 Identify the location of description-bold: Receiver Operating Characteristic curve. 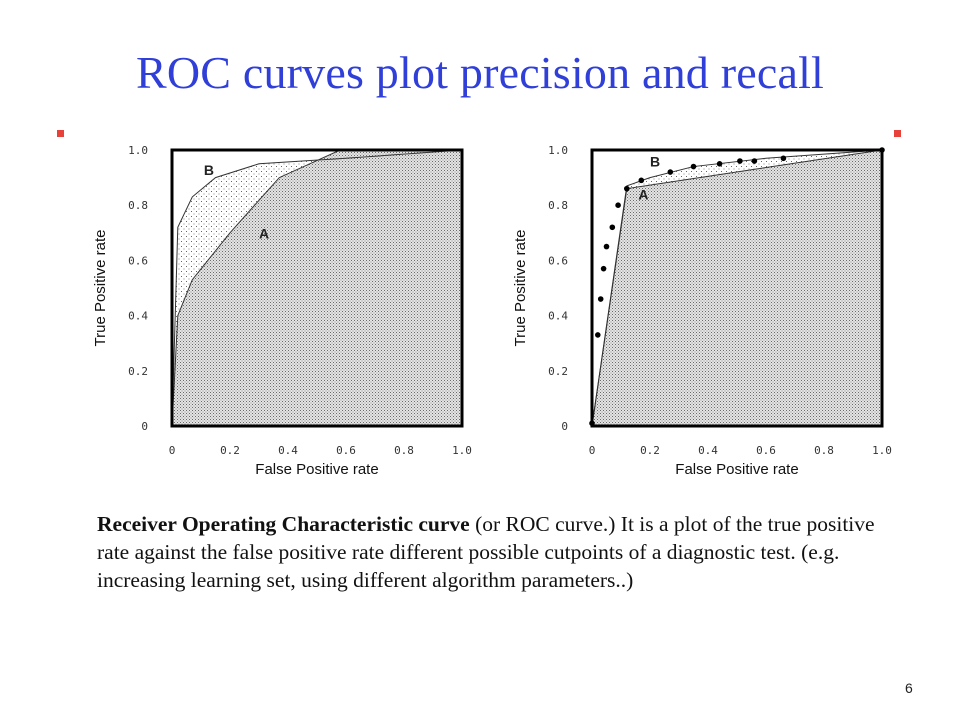
(283, 524).